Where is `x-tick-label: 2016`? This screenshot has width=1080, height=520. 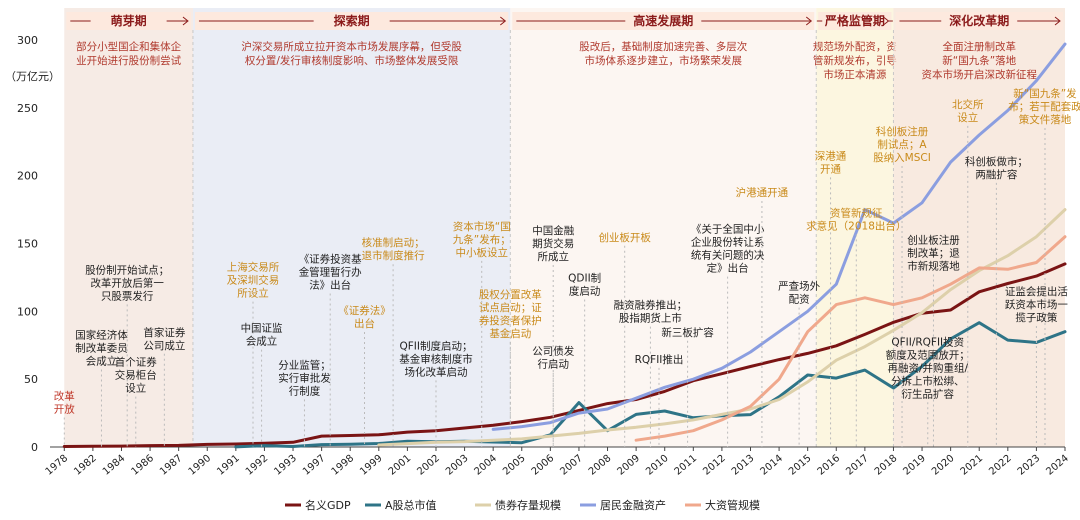 x-tick-label: 2016 is located at coordinates (829, 465).